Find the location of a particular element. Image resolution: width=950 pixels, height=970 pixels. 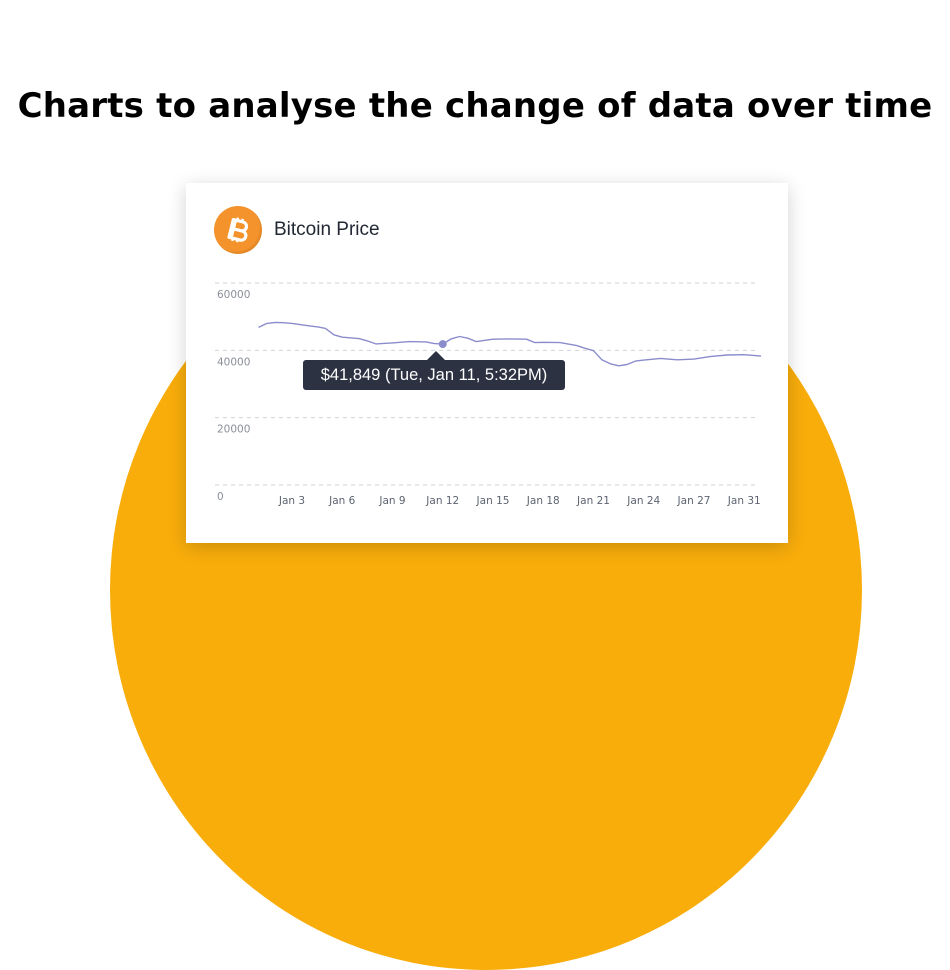

chart-title: Bitcoin Price is located at coordinates (327, 229).